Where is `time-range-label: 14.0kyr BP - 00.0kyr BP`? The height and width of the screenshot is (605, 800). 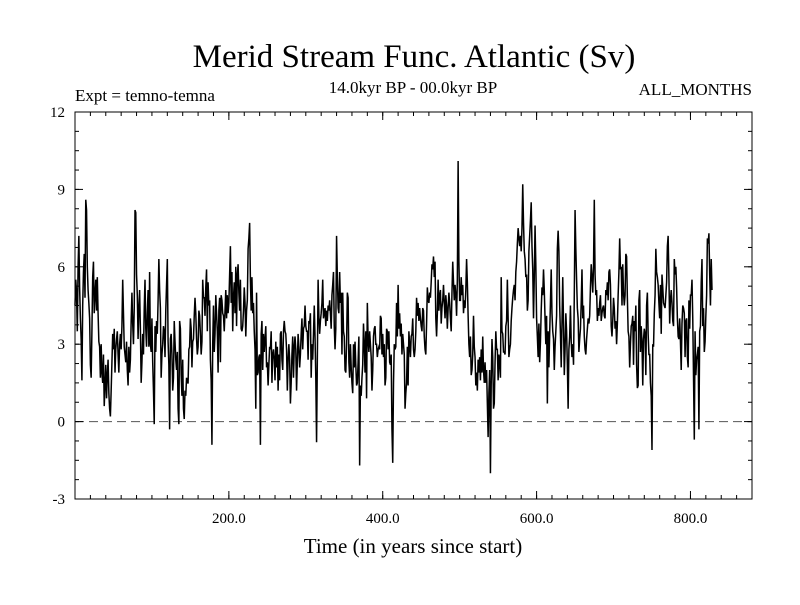
time-range-label: 14.0kyr BP - 00.0kyr BP is located at coordinates (413, 87).